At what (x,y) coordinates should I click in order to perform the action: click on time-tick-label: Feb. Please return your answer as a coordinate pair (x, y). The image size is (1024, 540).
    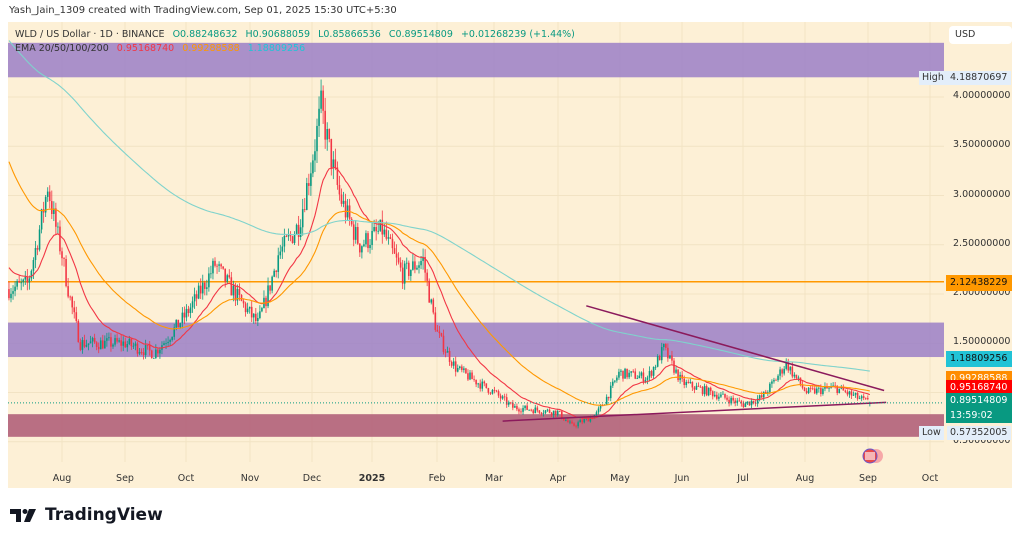
    Looking at the image, I should click on (437, 478).